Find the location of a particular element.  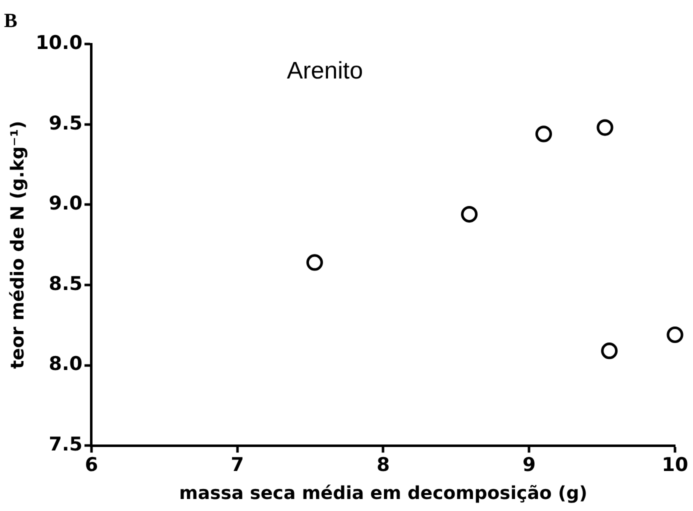

y-tick-label: 7.5 is located at coordinates (65, 445).